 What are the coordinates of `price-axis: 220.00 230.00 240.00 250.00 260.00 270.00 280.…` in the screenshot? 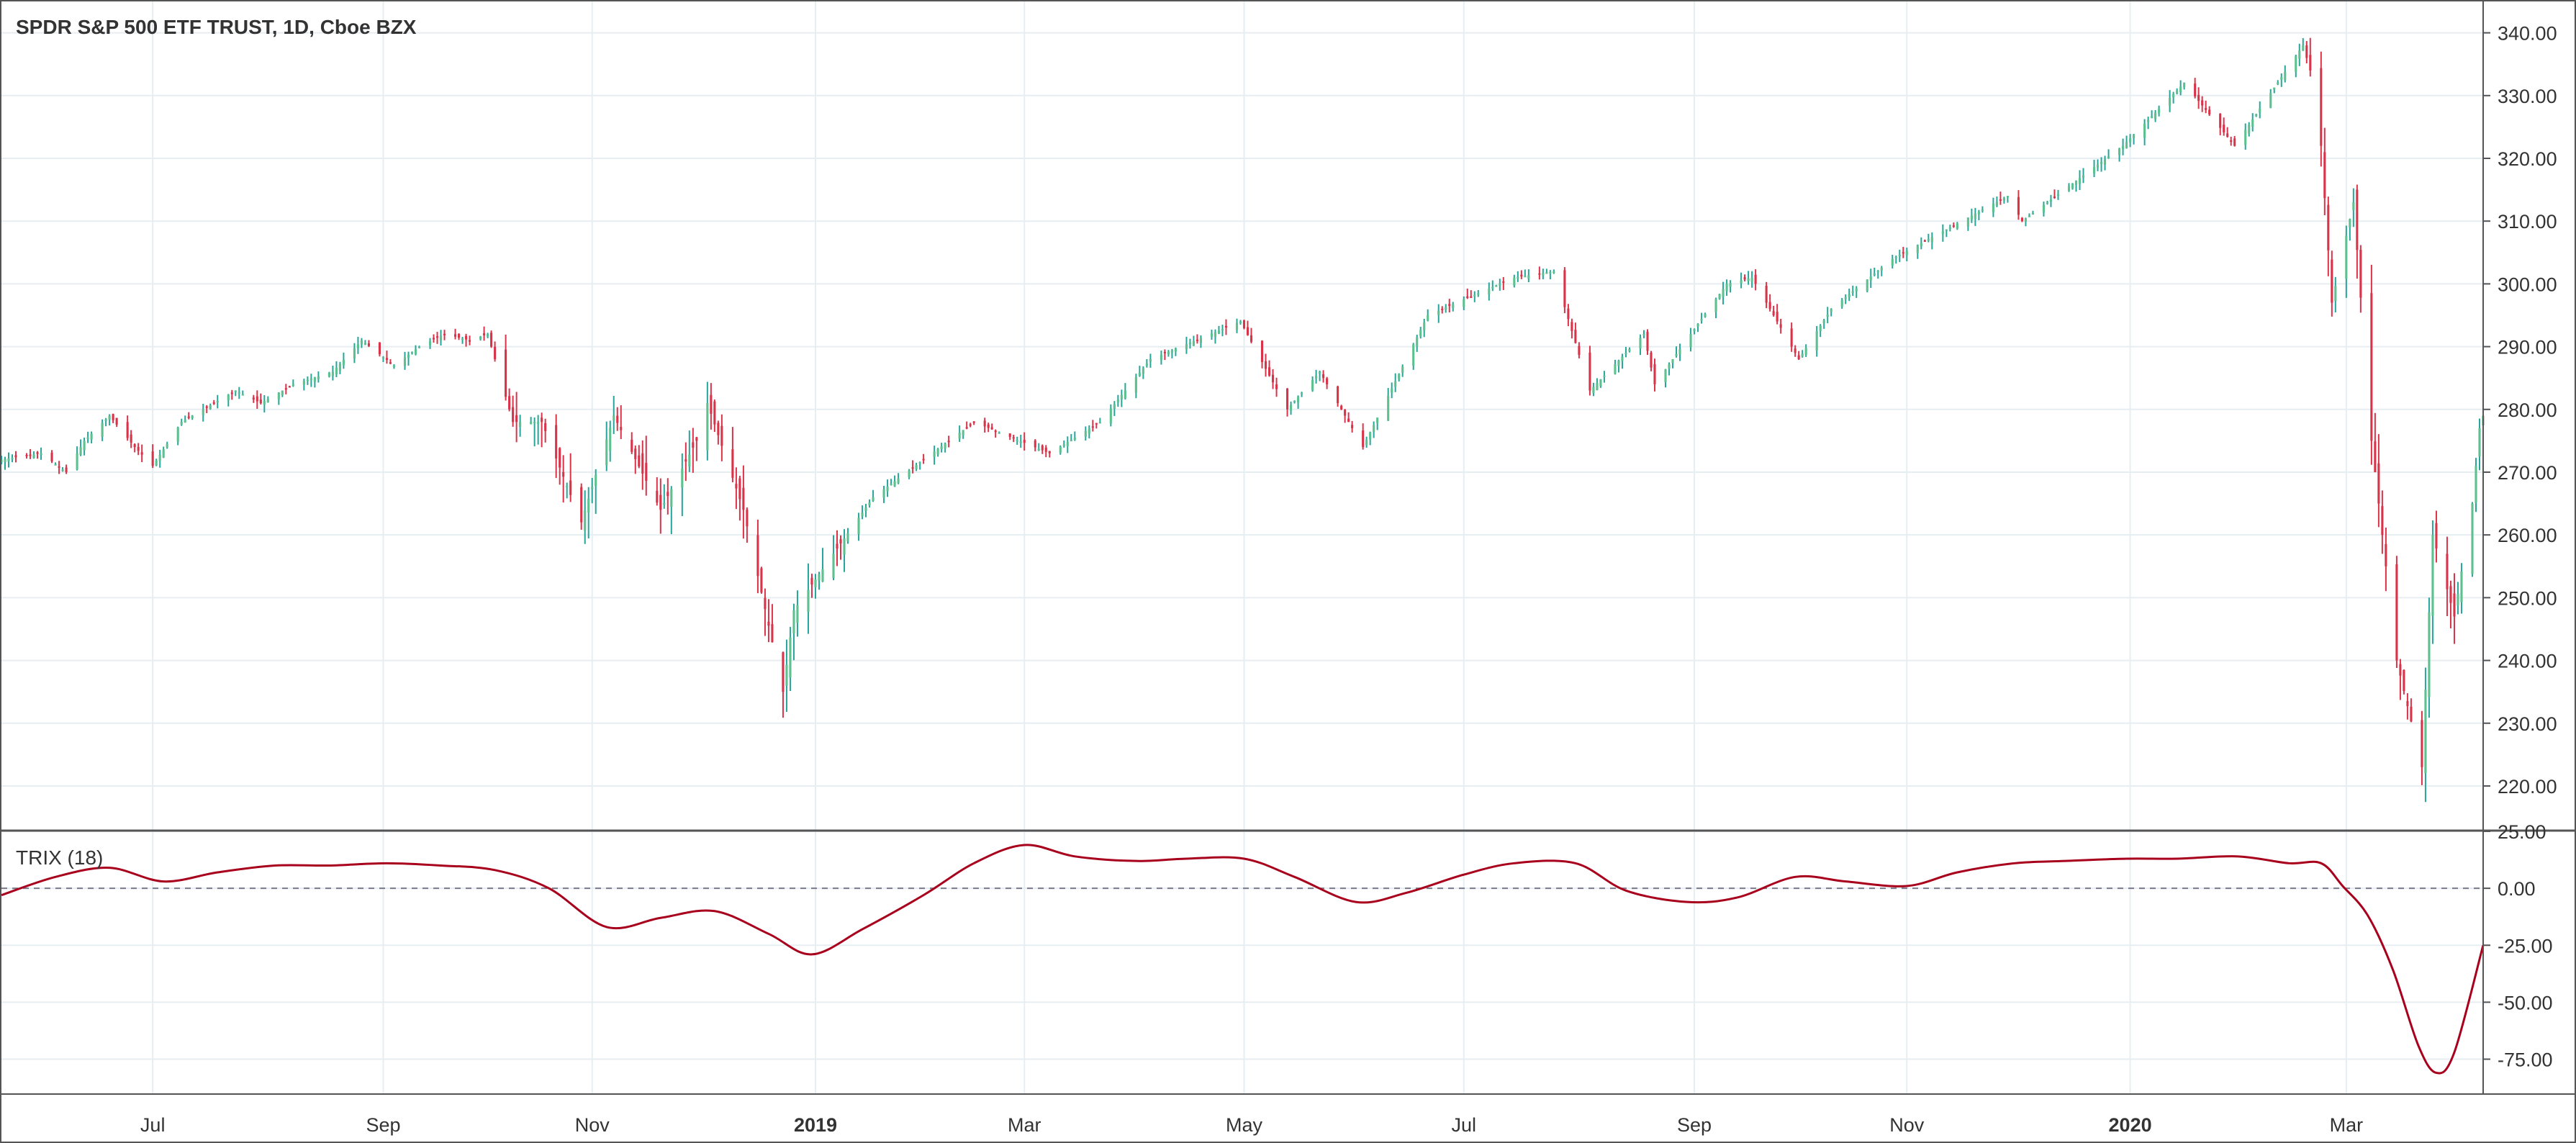 It's located at (2520, 547).